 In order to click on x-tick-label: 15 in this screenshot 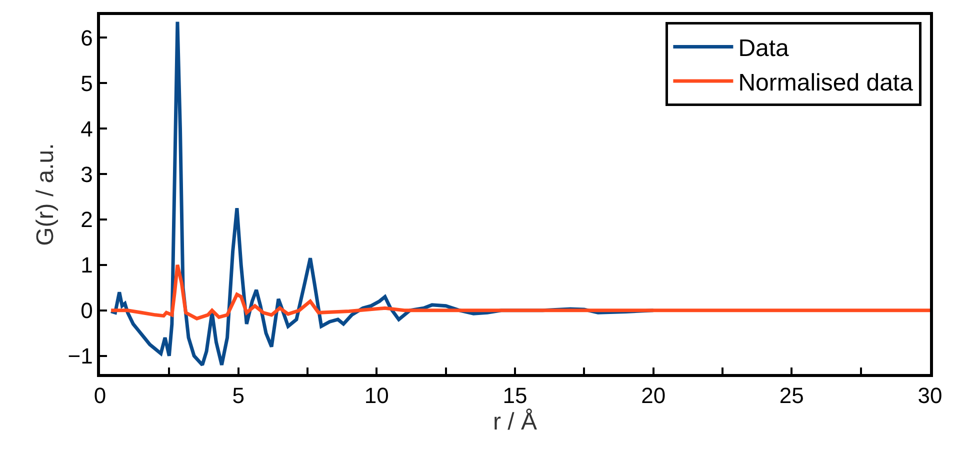, I will do `click(515, 395)`.